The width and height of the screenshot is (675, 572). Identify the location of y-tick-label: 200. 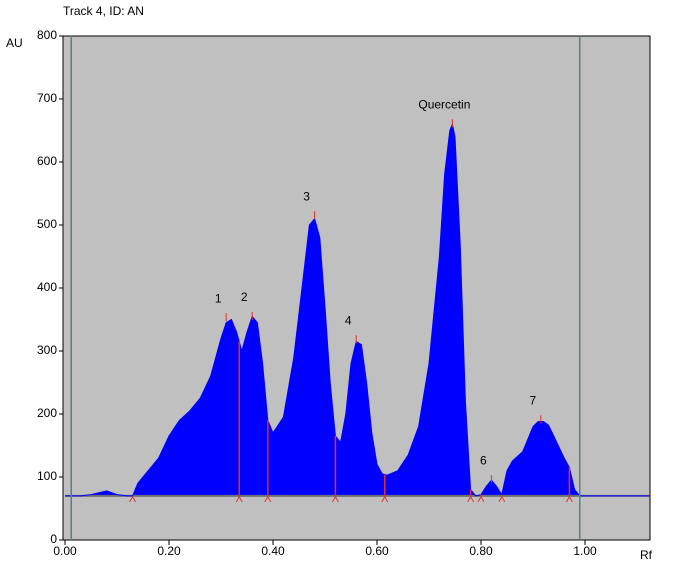
(47, 413).